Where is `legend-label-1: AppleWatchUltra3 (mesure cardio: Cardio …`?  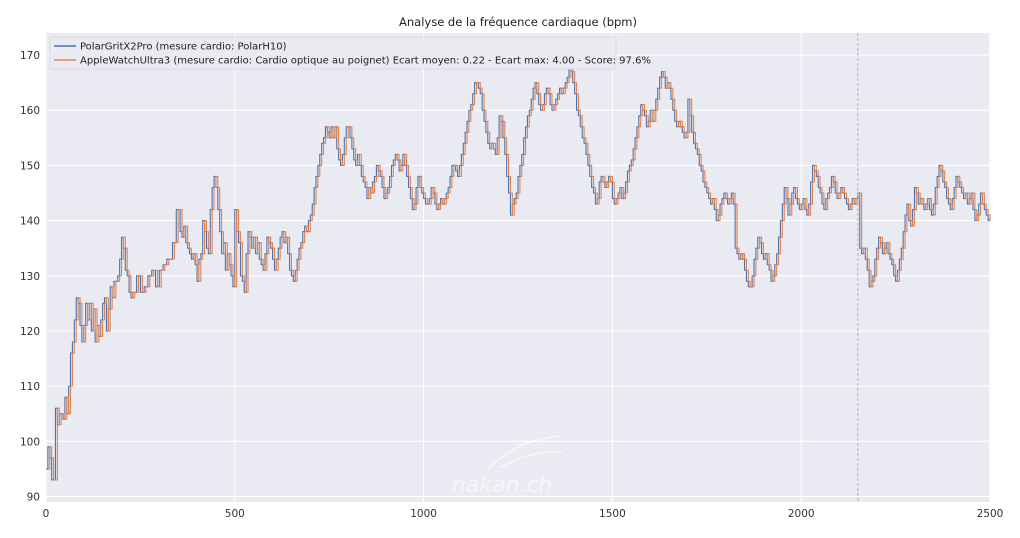 legend-label-1: AppleWatchUltra3 (mesure cardio: Cardio … is located at coordinates (365, 61).